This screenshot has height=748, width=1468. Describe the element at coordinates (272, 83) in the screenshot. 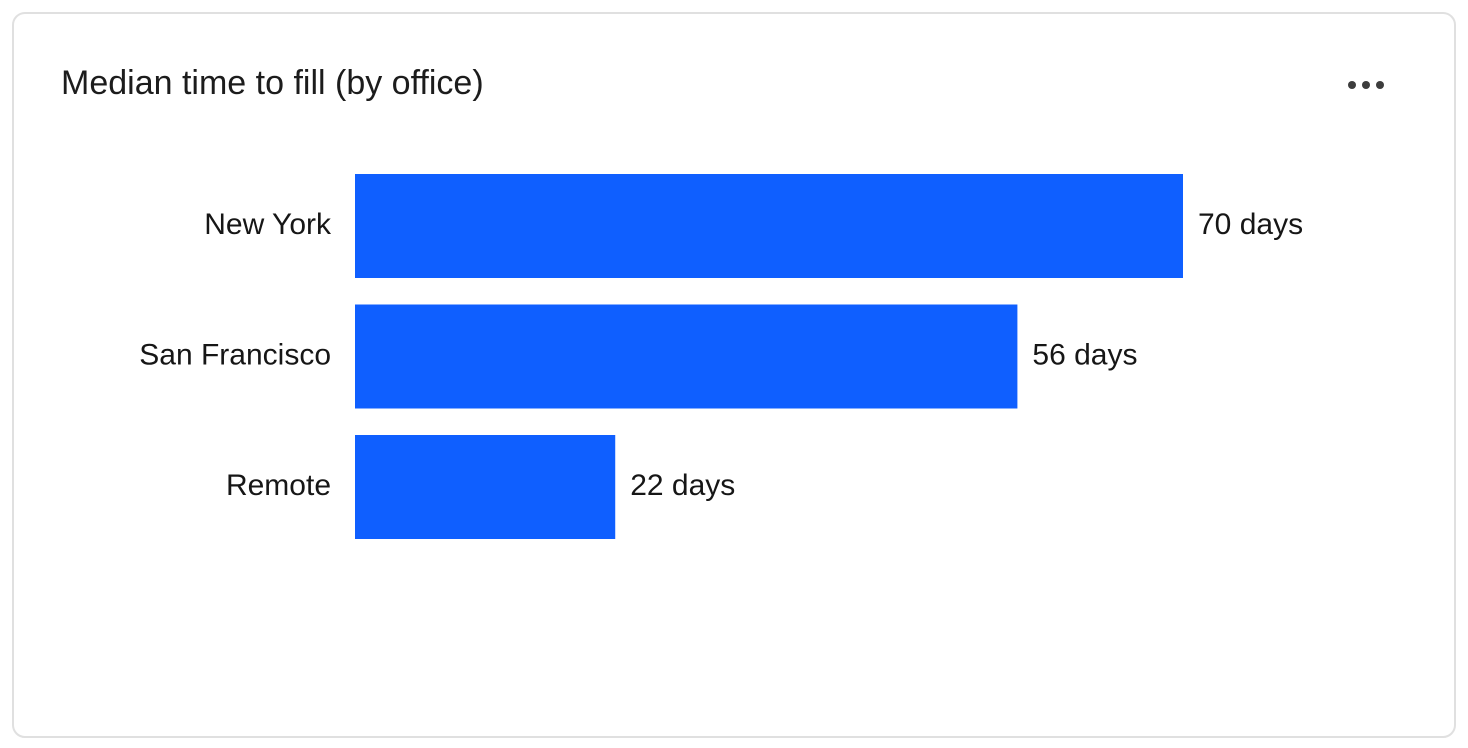

I see `chart-title: Median time to fill (by office)` at that location.